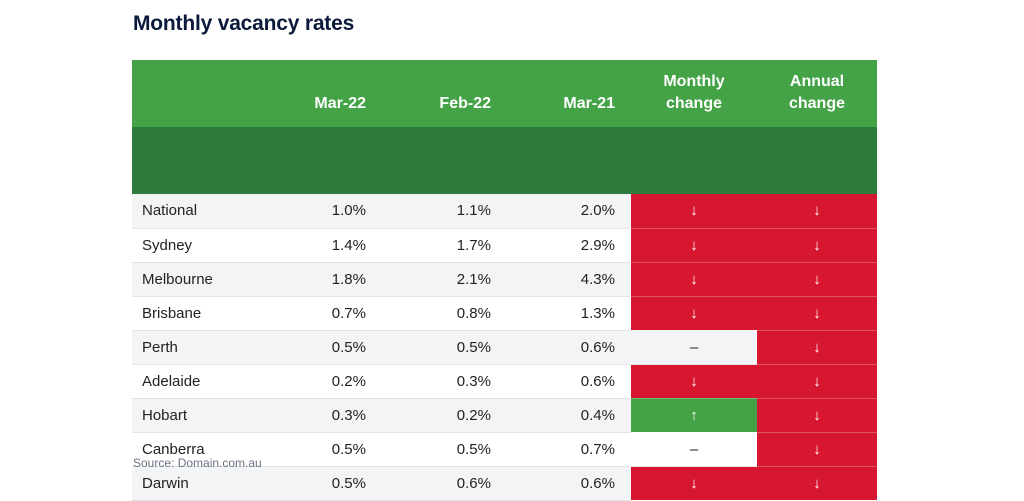 The height and width of the screenshot is (501, 1024). I want to click on table-row: Darwin 0.5% 0.6% 0.6% ↓ ↓, so click(504, 483).